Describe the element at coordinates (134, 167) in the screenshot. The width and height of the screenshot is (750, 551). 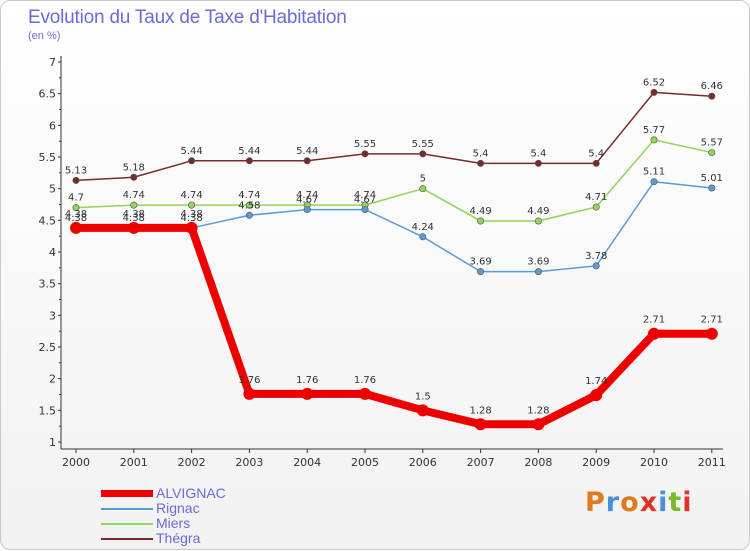
I see `data-label: 5.18` at that location.